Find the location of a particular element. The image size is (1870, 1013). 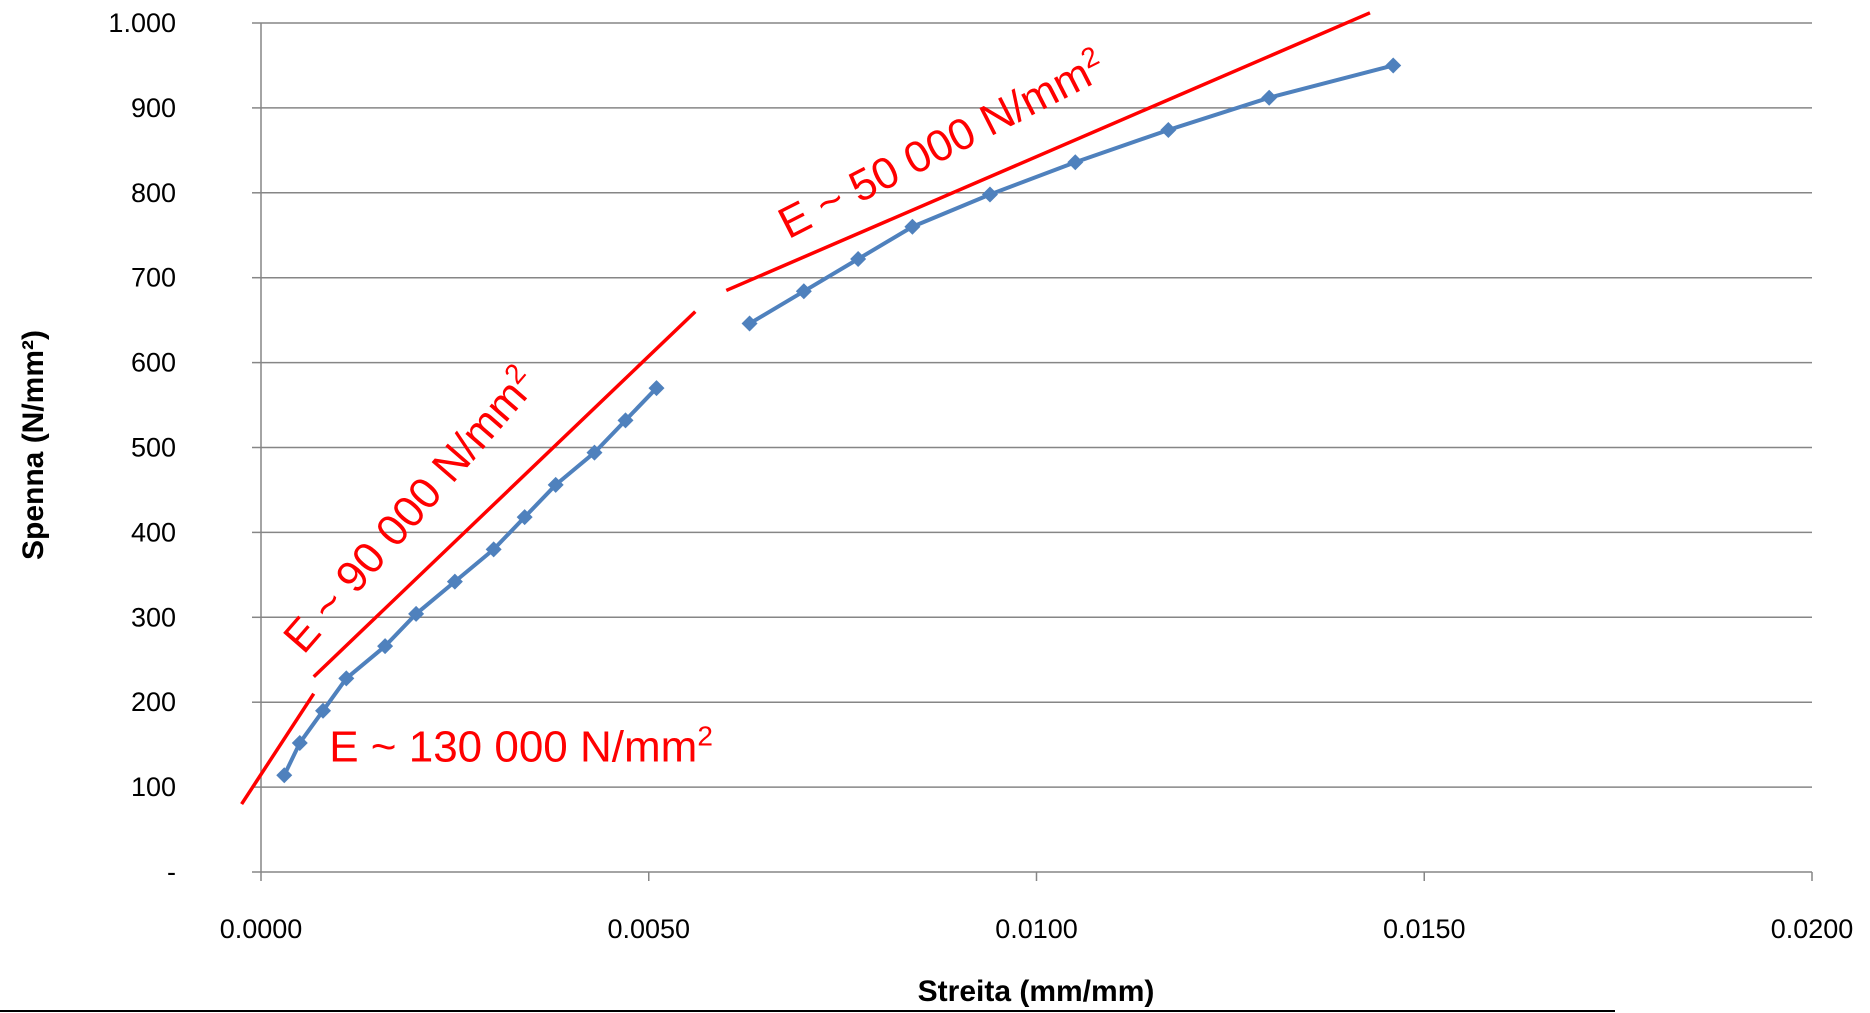

x-tick-label: 0.0100 is located at coordinates (1036, 929).